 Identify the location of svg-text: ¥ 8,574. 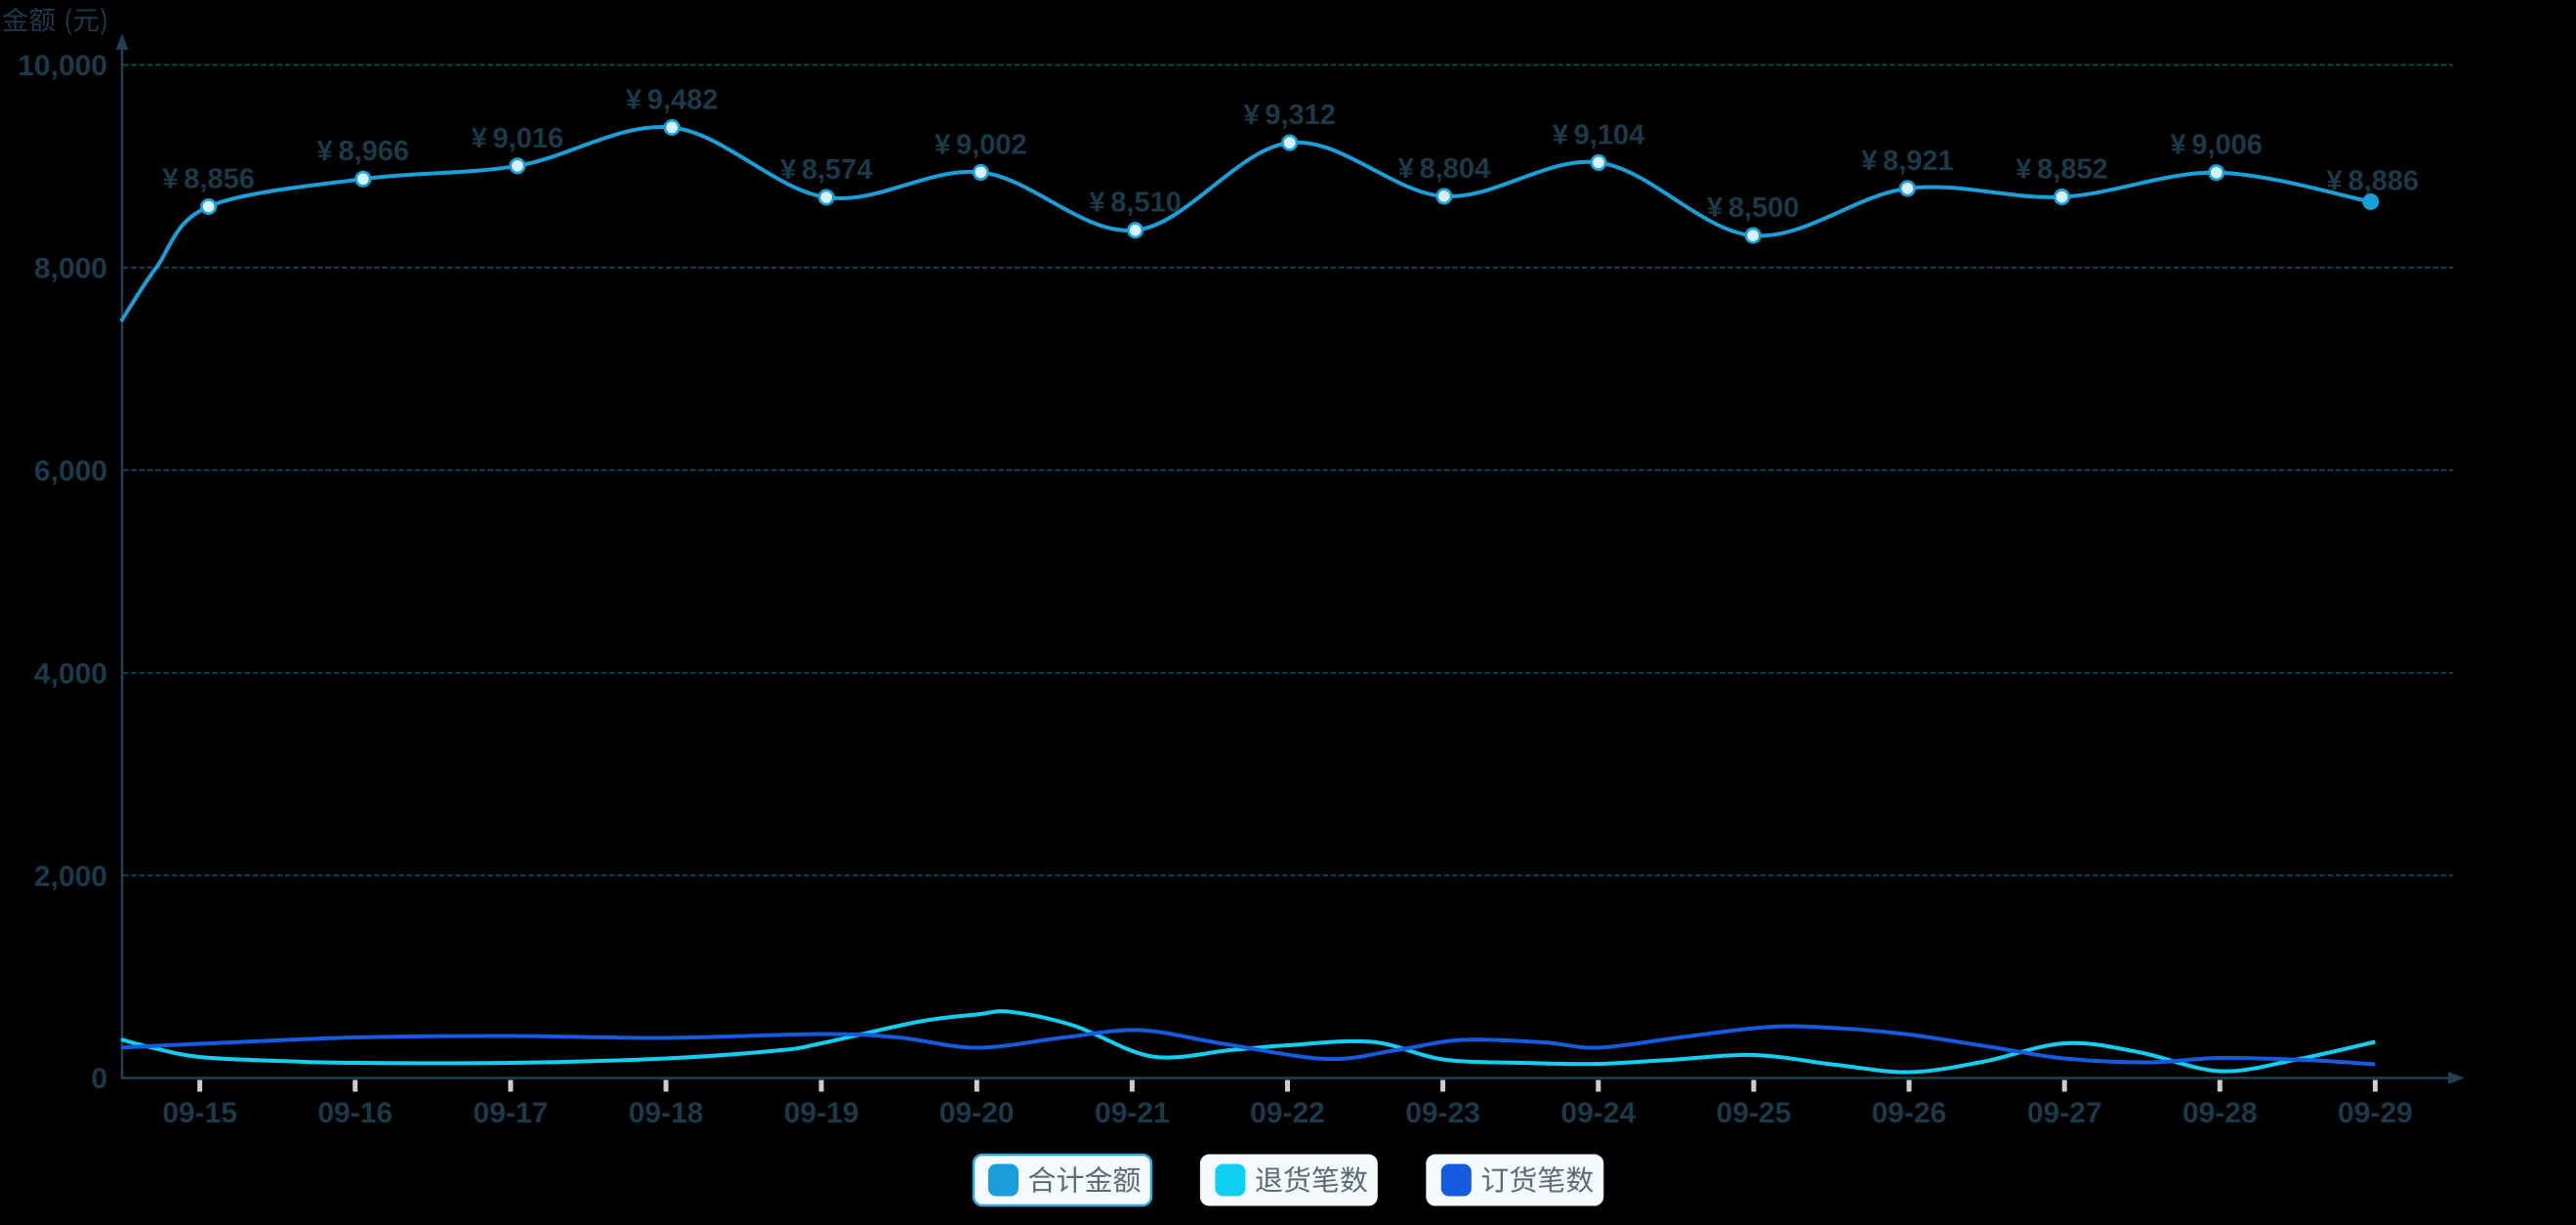
(826, 170).